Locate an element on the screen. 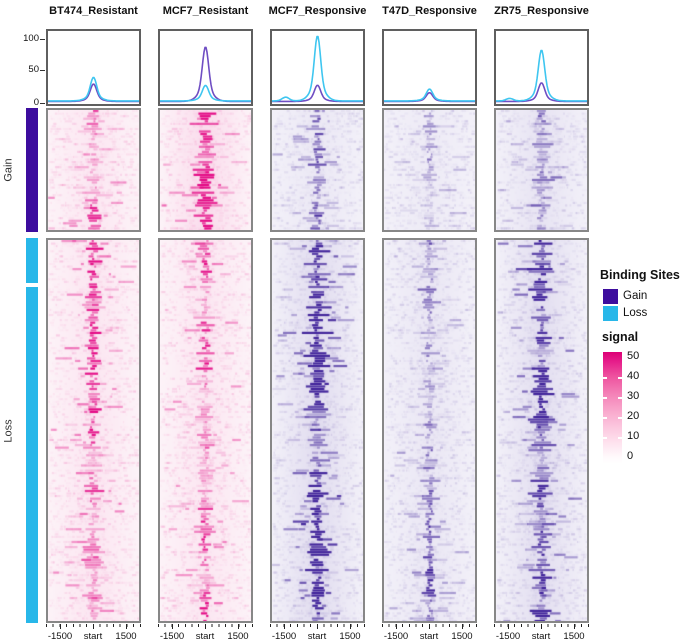 The image size is (700, 643). profile-plot-mcf7-resistant is located at coordinates (205, 67).